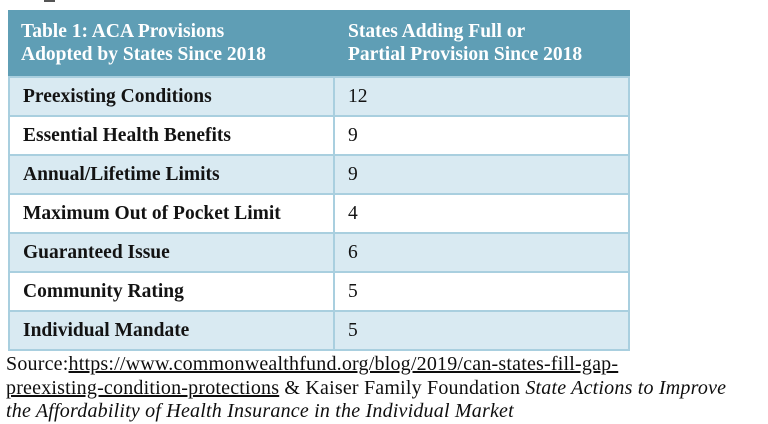  I want to click on row-label: Guaranteed Issue, so click(172, 252).